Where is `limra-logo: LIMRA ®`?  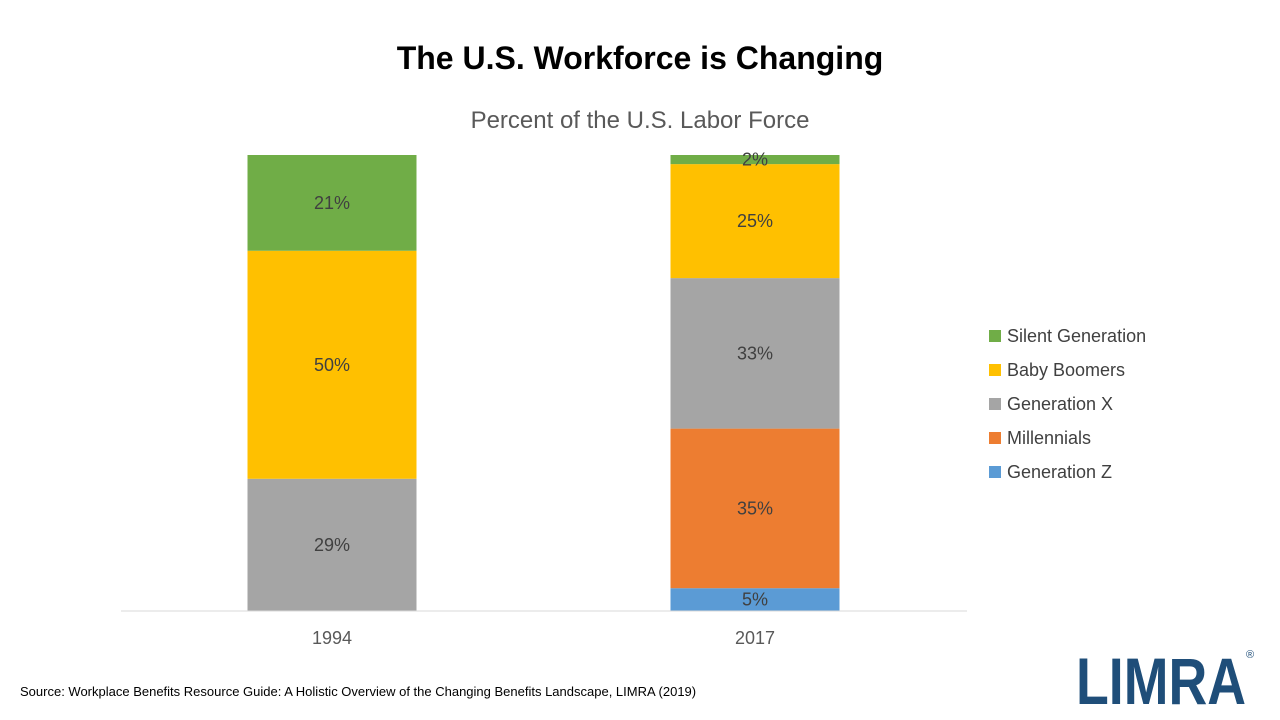 limra-logo: LIMRA ® is located at coordinates (1165, 678).